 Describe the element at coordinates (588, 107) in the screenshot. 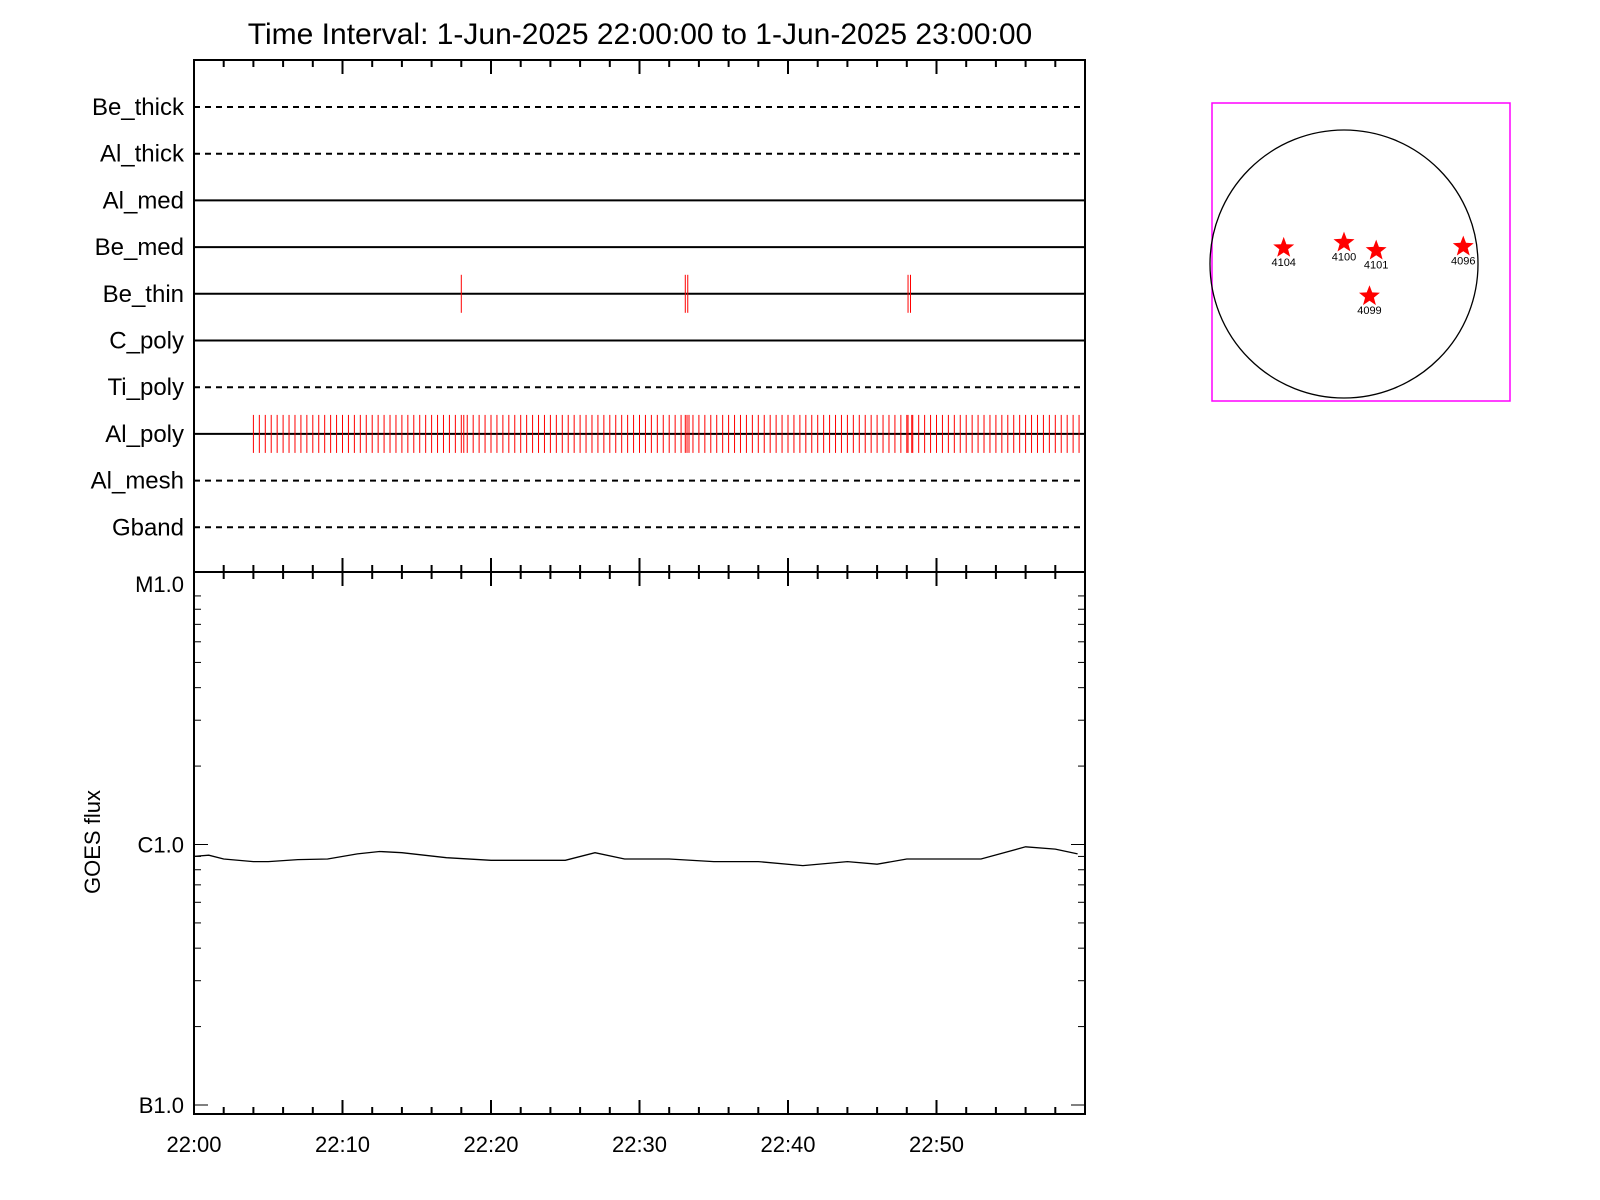

I see `timeline-row: Be_thick` at that location.